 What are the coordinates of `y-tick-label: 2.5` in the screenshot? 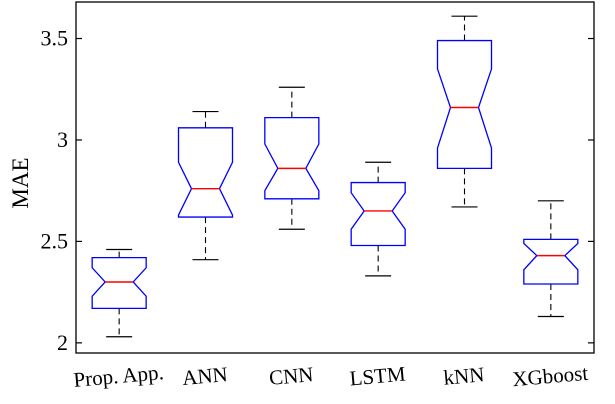 It's located at (55, 240).